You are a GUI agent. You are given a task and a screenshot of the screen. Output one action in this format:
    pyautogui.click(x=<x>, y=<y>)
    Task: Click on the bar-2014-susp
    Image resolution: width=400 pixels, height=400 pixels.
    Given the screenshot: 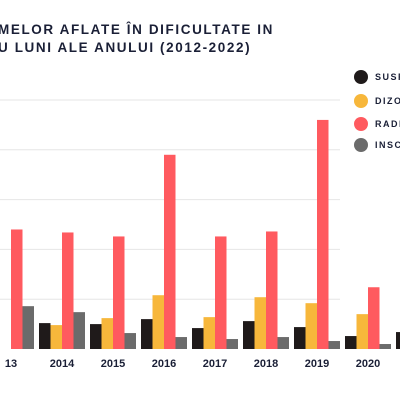 What is the action you would take?
    pyautogui.click(x=45, y=336)
    